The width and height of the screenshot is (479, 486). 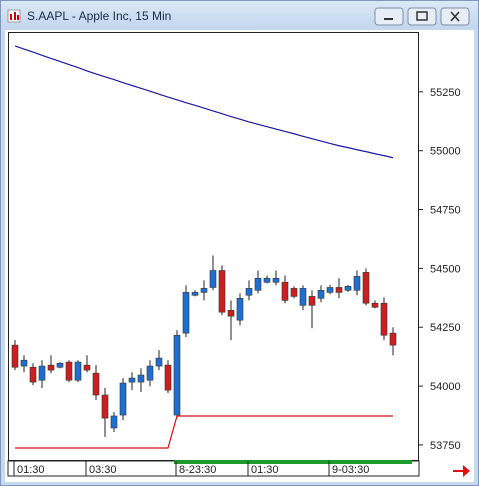 I want to click on window-title: S.AAPL - Apple Inc, 15 Min, so click(x=99, y=16).